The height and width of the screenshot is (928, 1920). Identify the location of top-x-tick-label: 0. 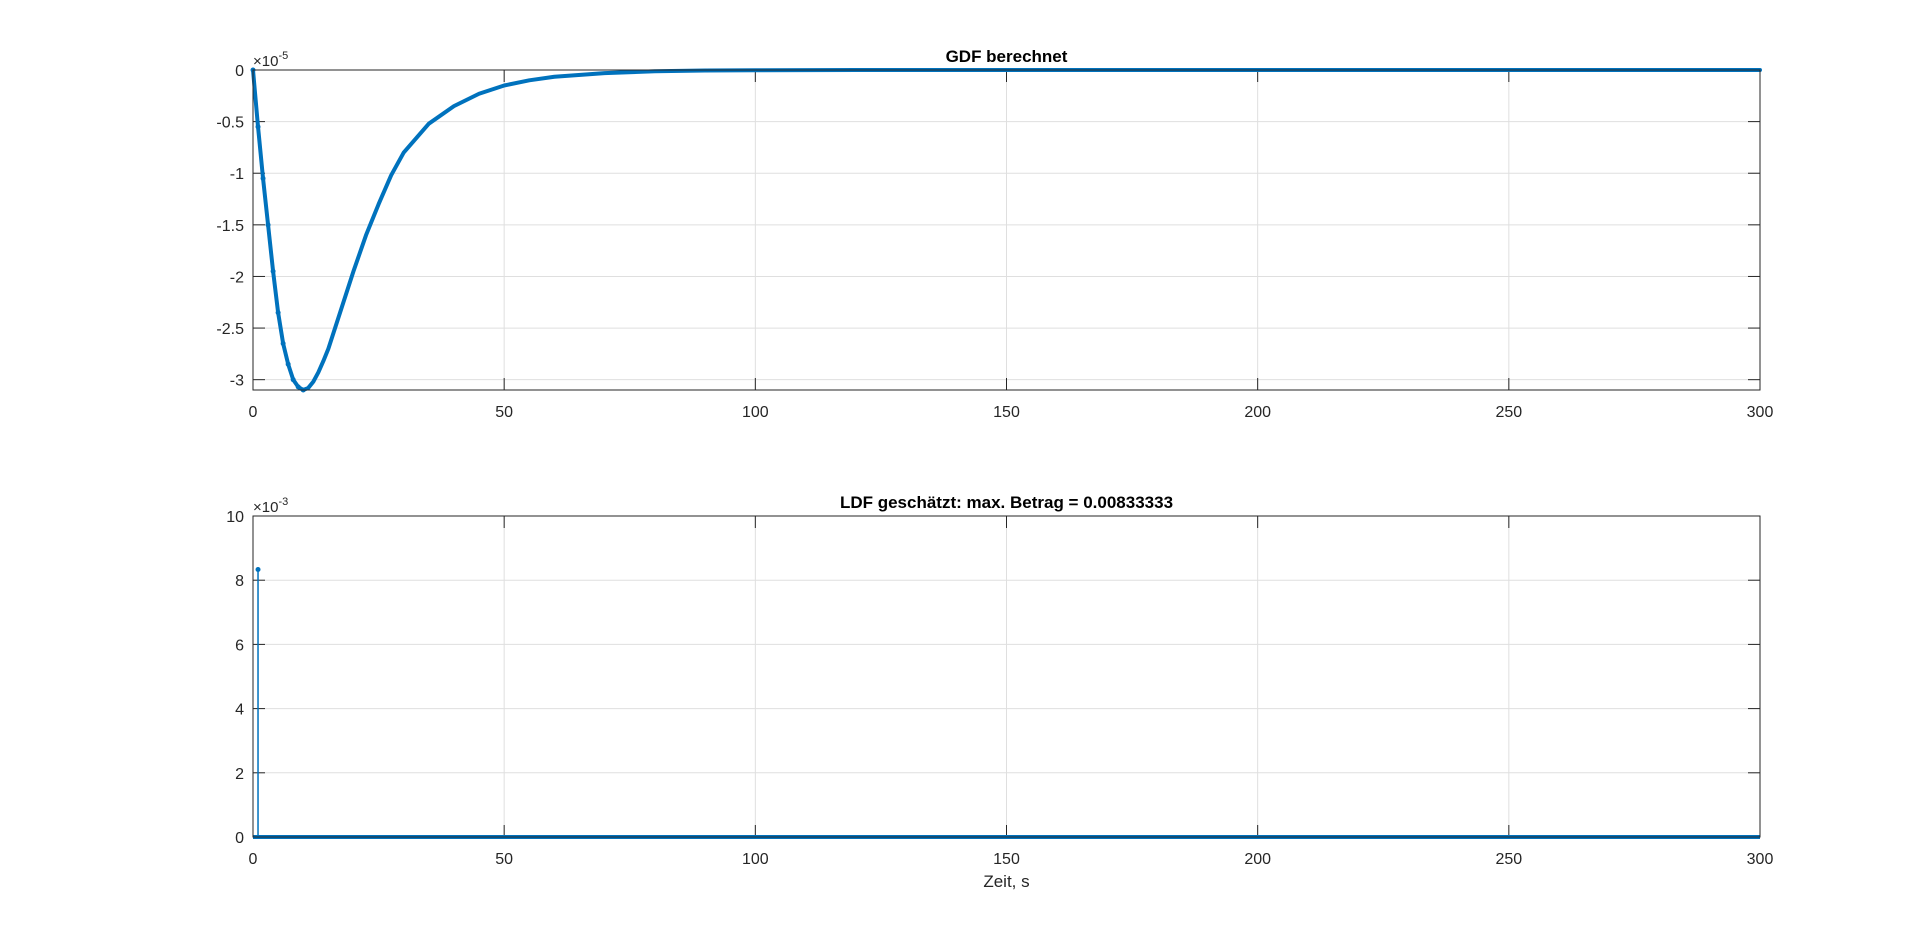
(253, 412).